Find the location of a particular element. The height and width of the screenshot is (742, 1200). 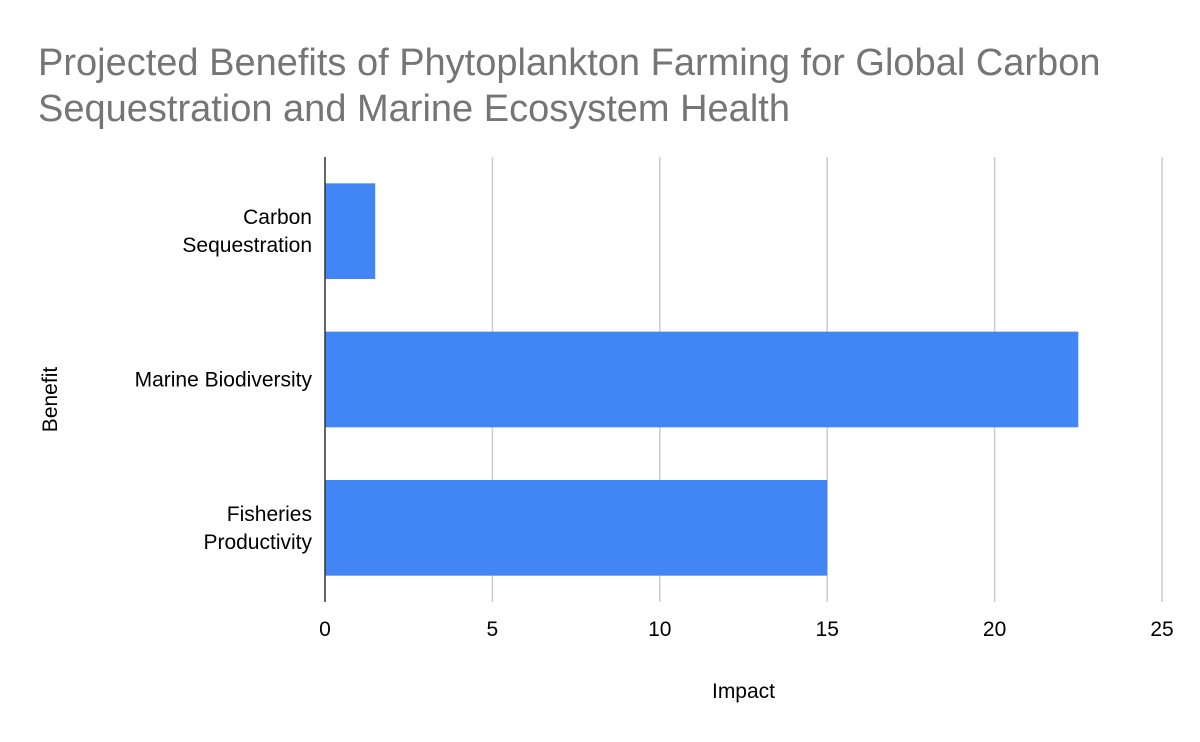

category-label-2: Fisheries Productivity is located at coordinates (257, 528).